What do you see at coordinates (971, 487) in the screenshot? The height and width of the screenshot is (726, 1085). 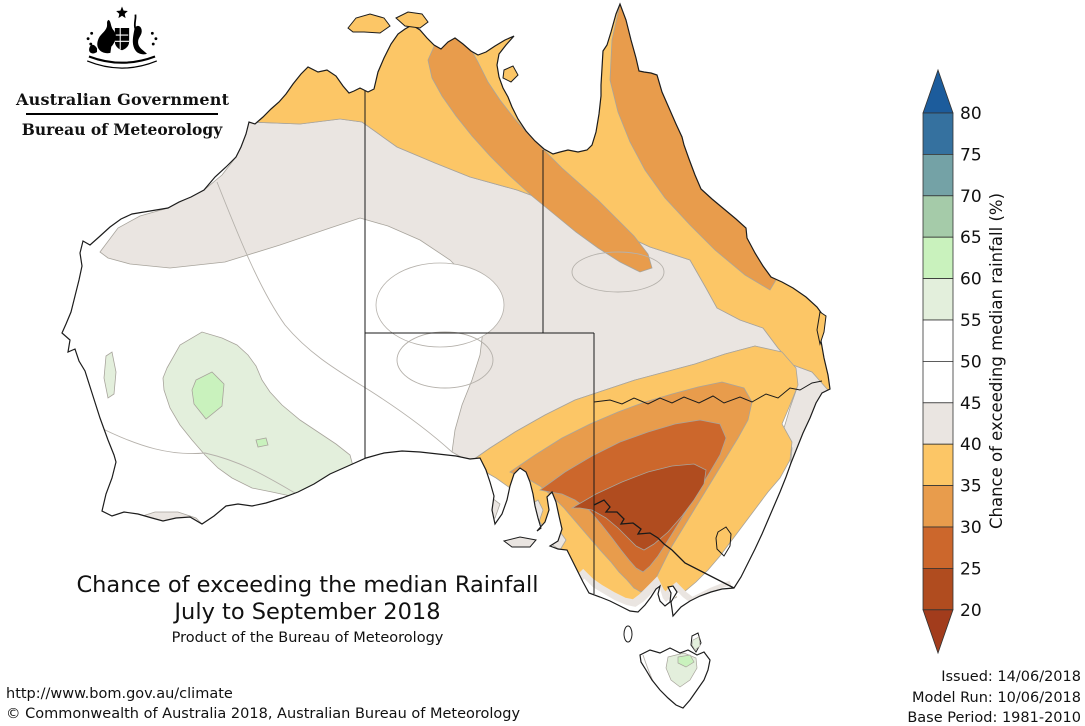 I see `tick-35: 35` at bounding box center [971, 487].